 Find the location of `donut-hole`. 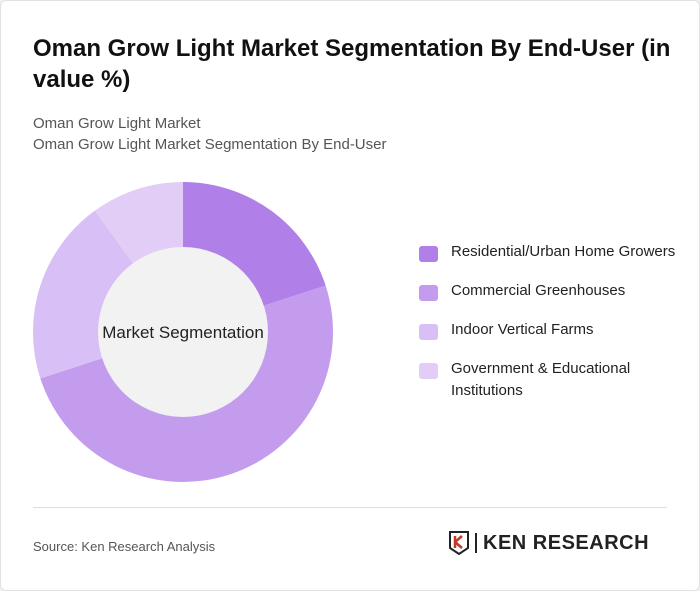

donut-hole is located at coordinates (183, 332).